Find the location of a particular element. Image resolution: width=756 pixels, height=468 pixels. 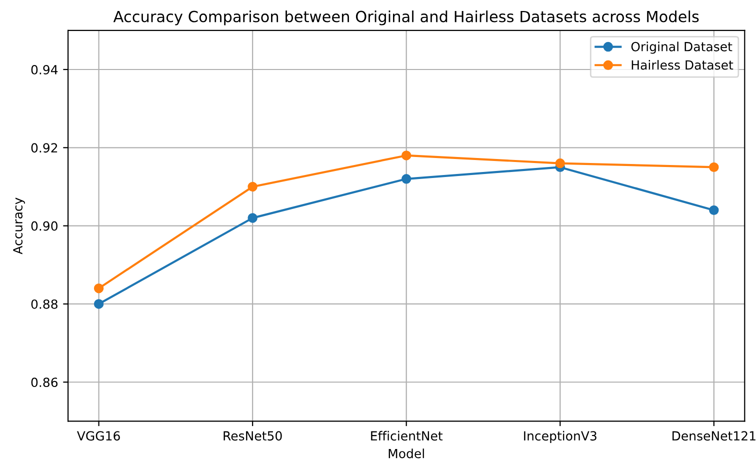

x-axis-title: Model is located at coordinates (406, 453).